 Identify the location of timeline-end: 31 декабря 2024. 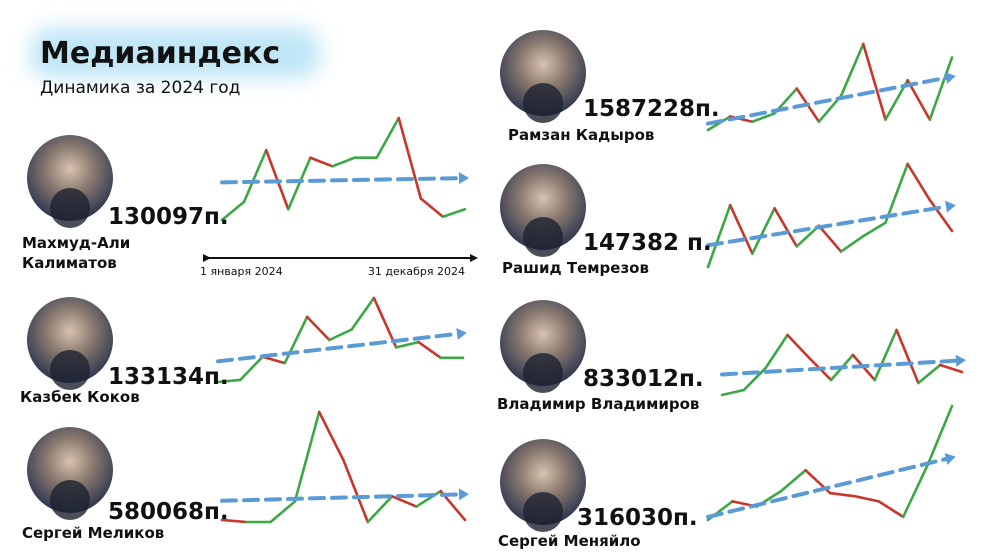
(416, 271).